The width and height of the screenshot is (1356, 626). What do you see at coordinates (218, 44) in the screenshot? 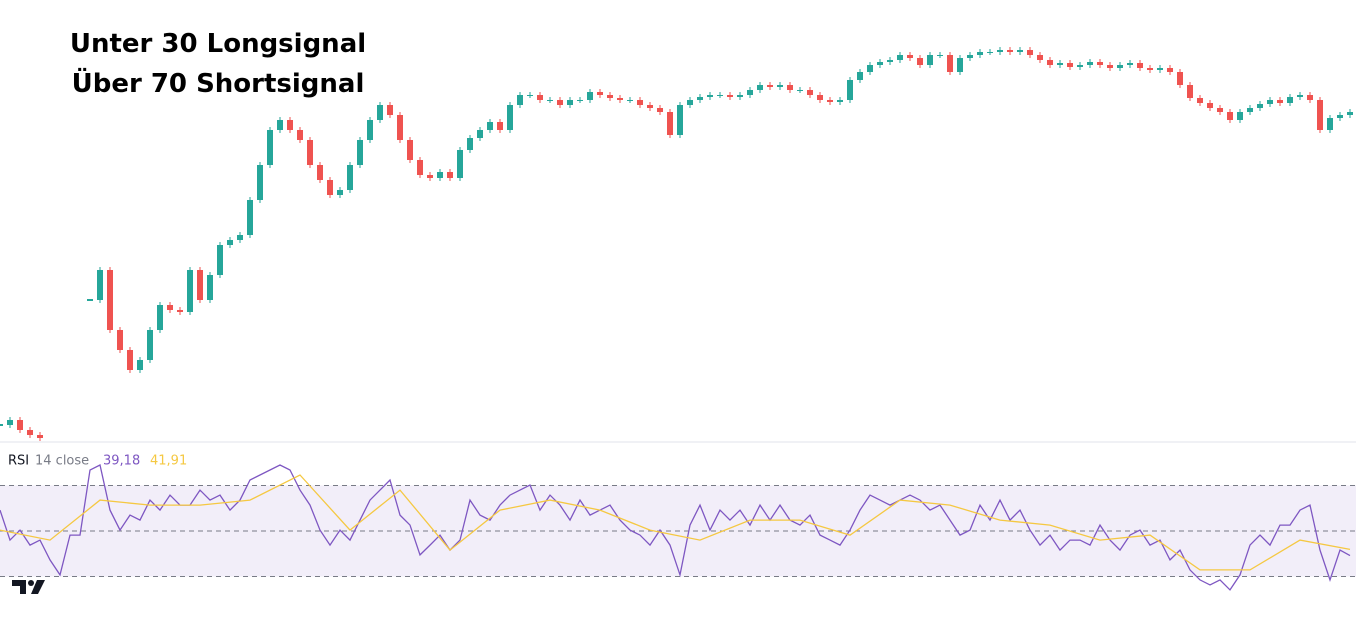
I see `annotation: Unter 30 Longsignal` at bounding box center [218, 44].